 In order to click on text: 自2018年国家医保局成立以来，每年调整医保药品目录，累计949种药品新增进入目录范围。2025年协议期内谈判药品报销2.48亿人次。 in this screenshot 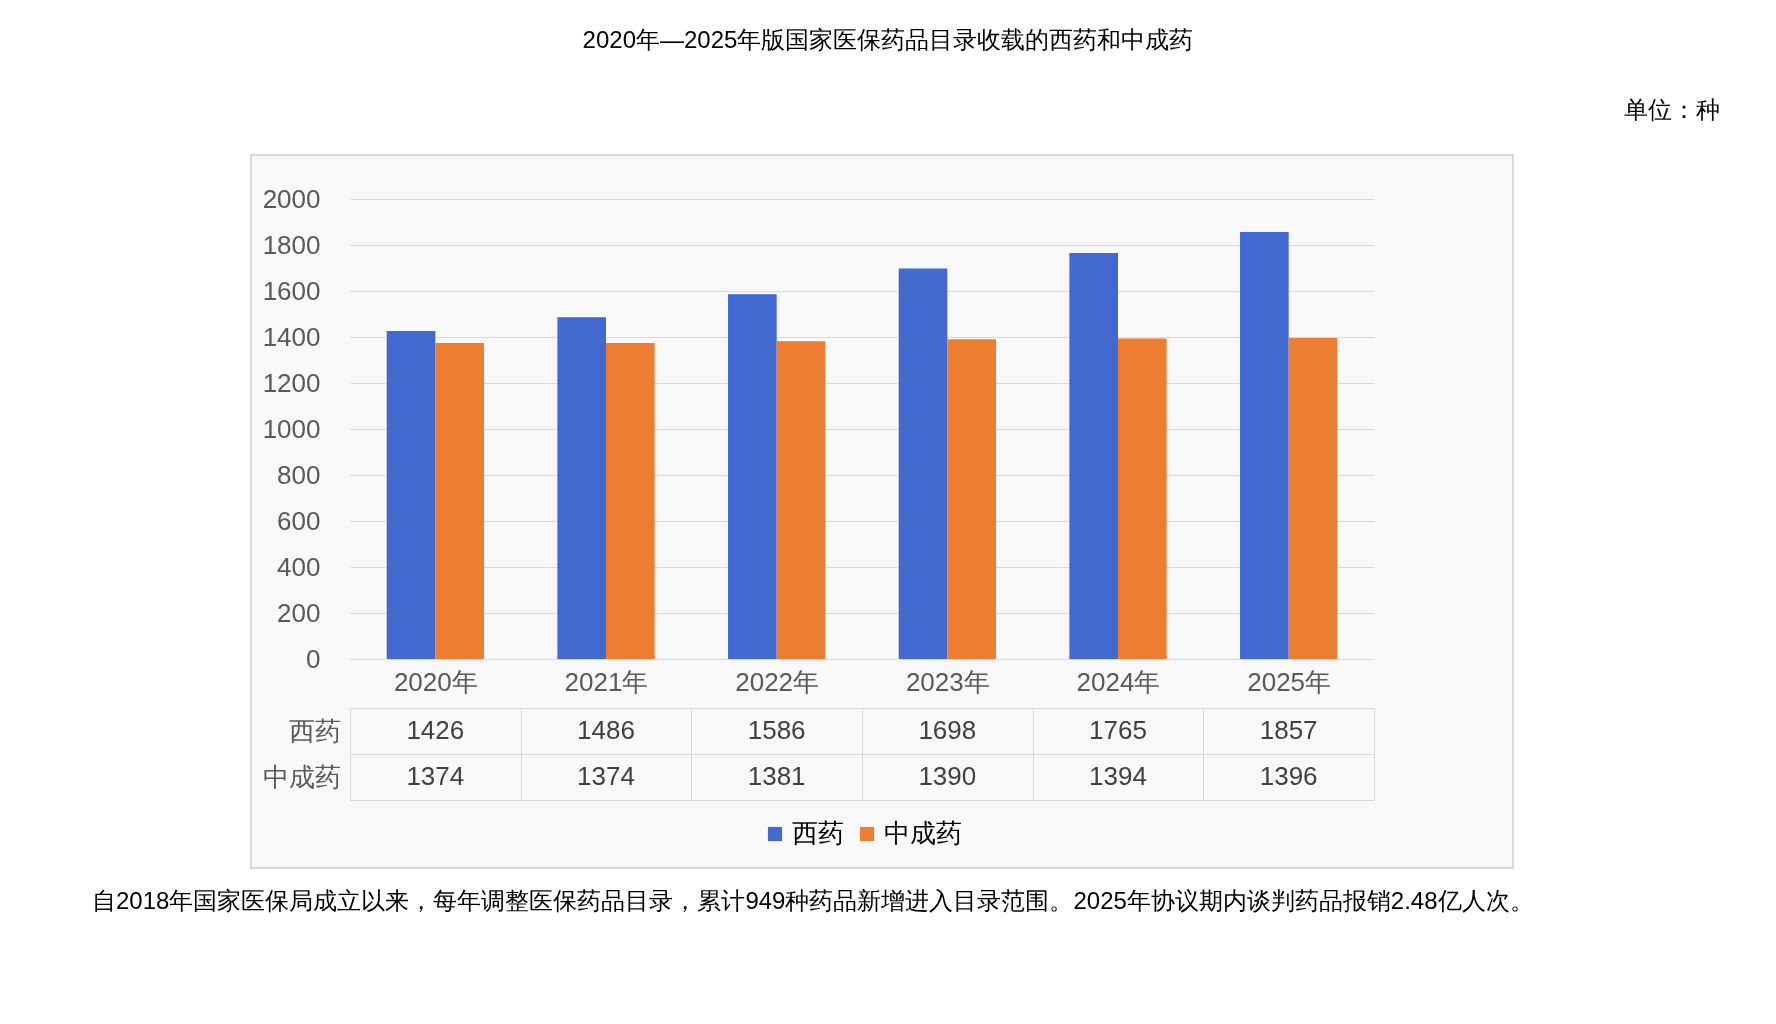, I will do `click(813, 901)`.